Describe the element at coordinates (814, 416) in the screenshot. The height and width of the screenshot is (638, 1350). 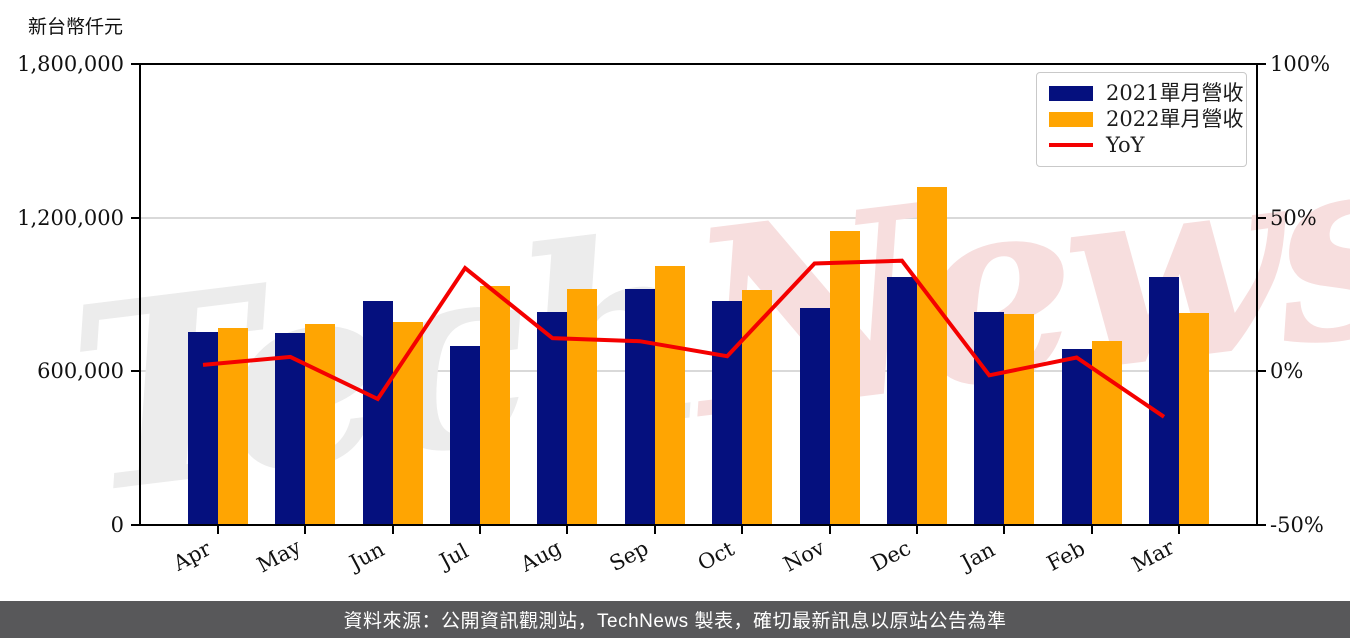
I see `bar-2021-nov` at that location.